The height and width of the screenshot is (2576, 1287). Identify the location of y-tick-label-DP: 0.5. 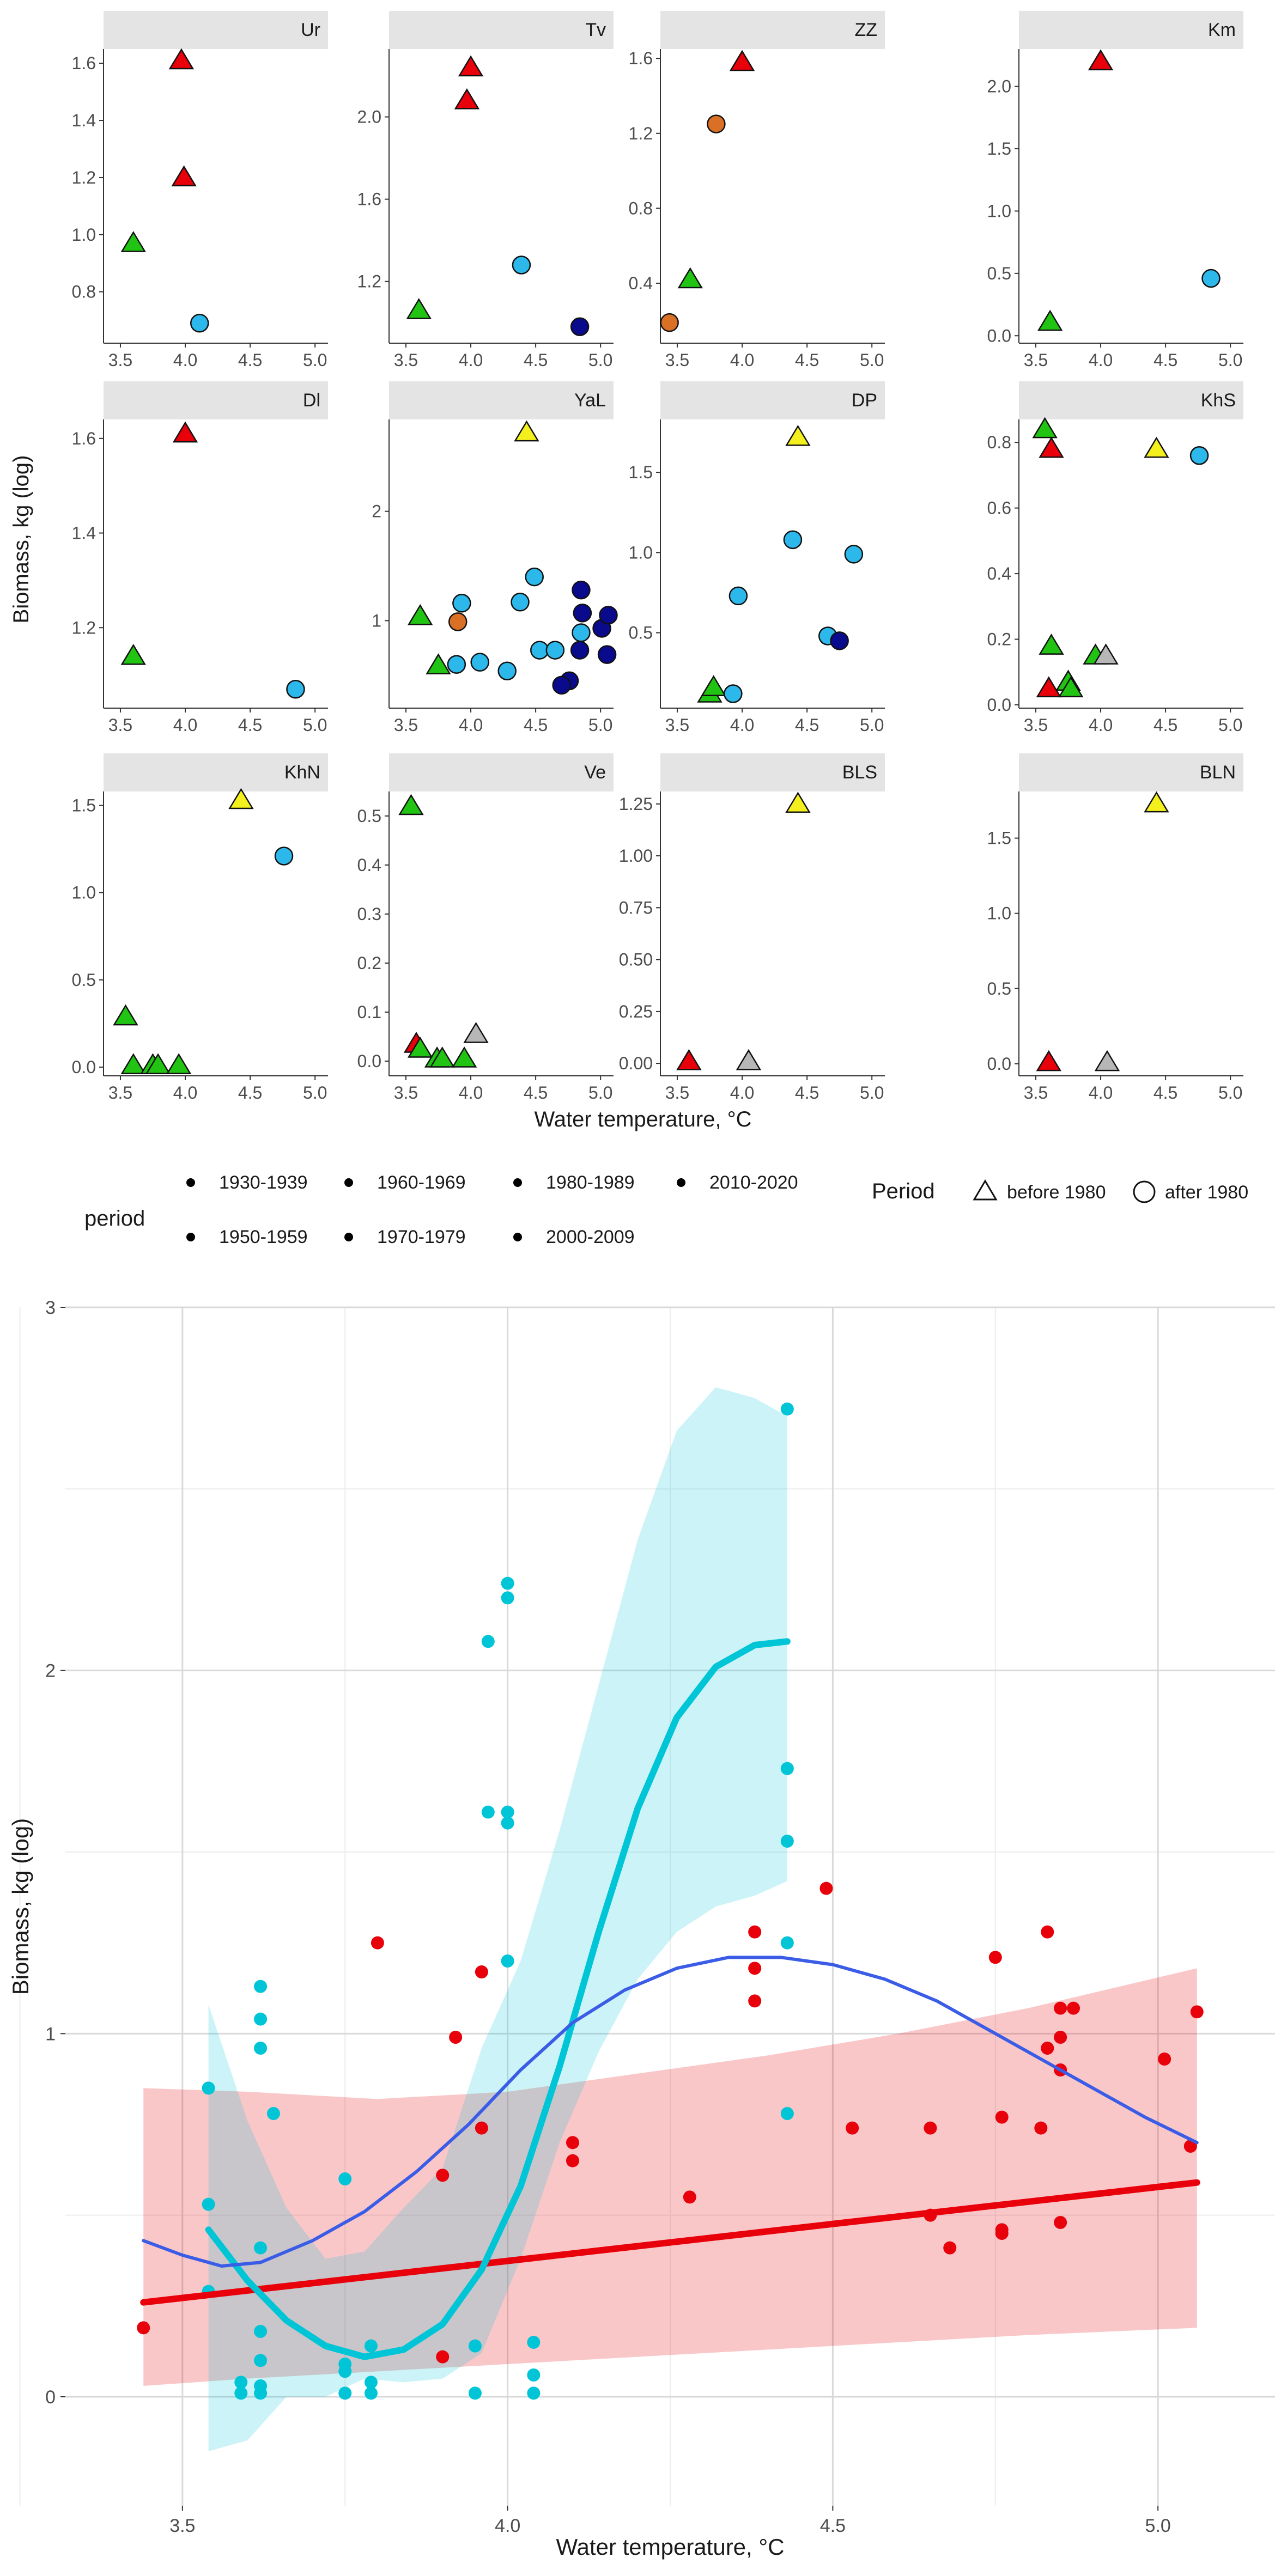
(641, 633).